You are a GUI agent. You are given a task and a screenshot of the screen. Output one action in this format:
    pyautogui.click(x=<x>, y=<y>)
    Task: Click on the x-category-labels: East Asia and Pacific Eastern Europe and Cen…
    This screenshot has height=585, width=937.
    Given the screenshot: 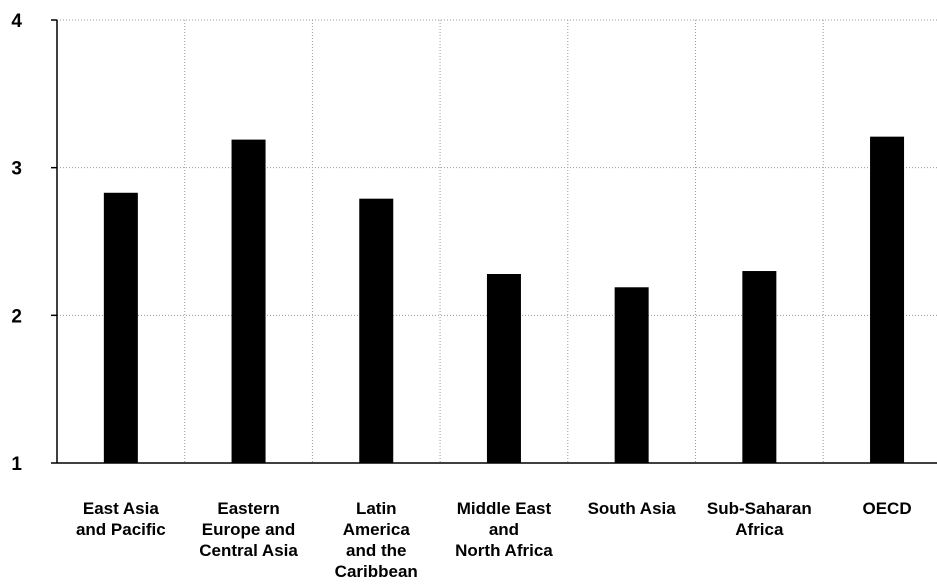 What is the action you would take?
    pyautogui.click(x=494, y=540)
    